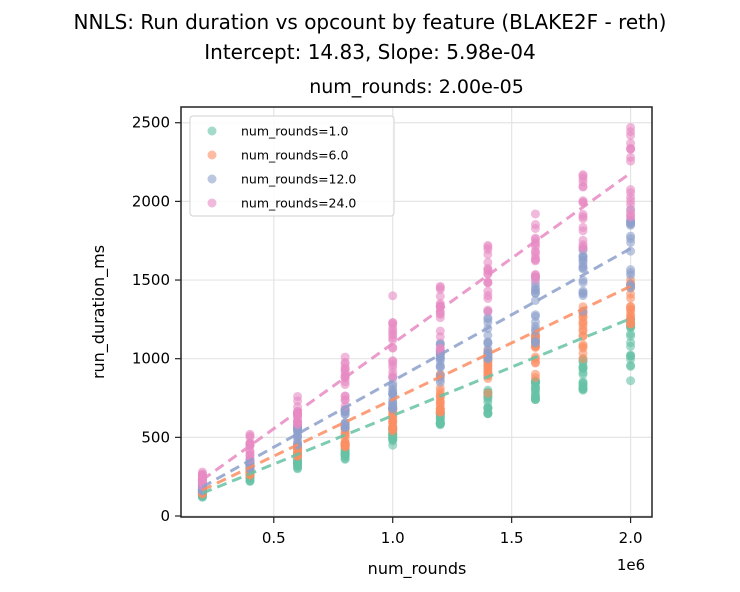 This screenshot has width=740, height=592. I want to click on y-tick-label: 2500, so click(151, 123).